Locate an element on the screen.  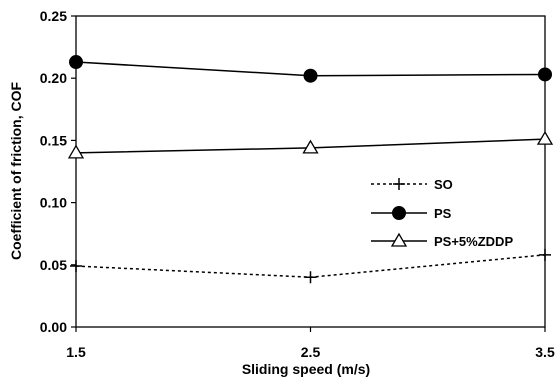
legend-label-2: PS+5%ZDDP is located at coordinates (473, 241).